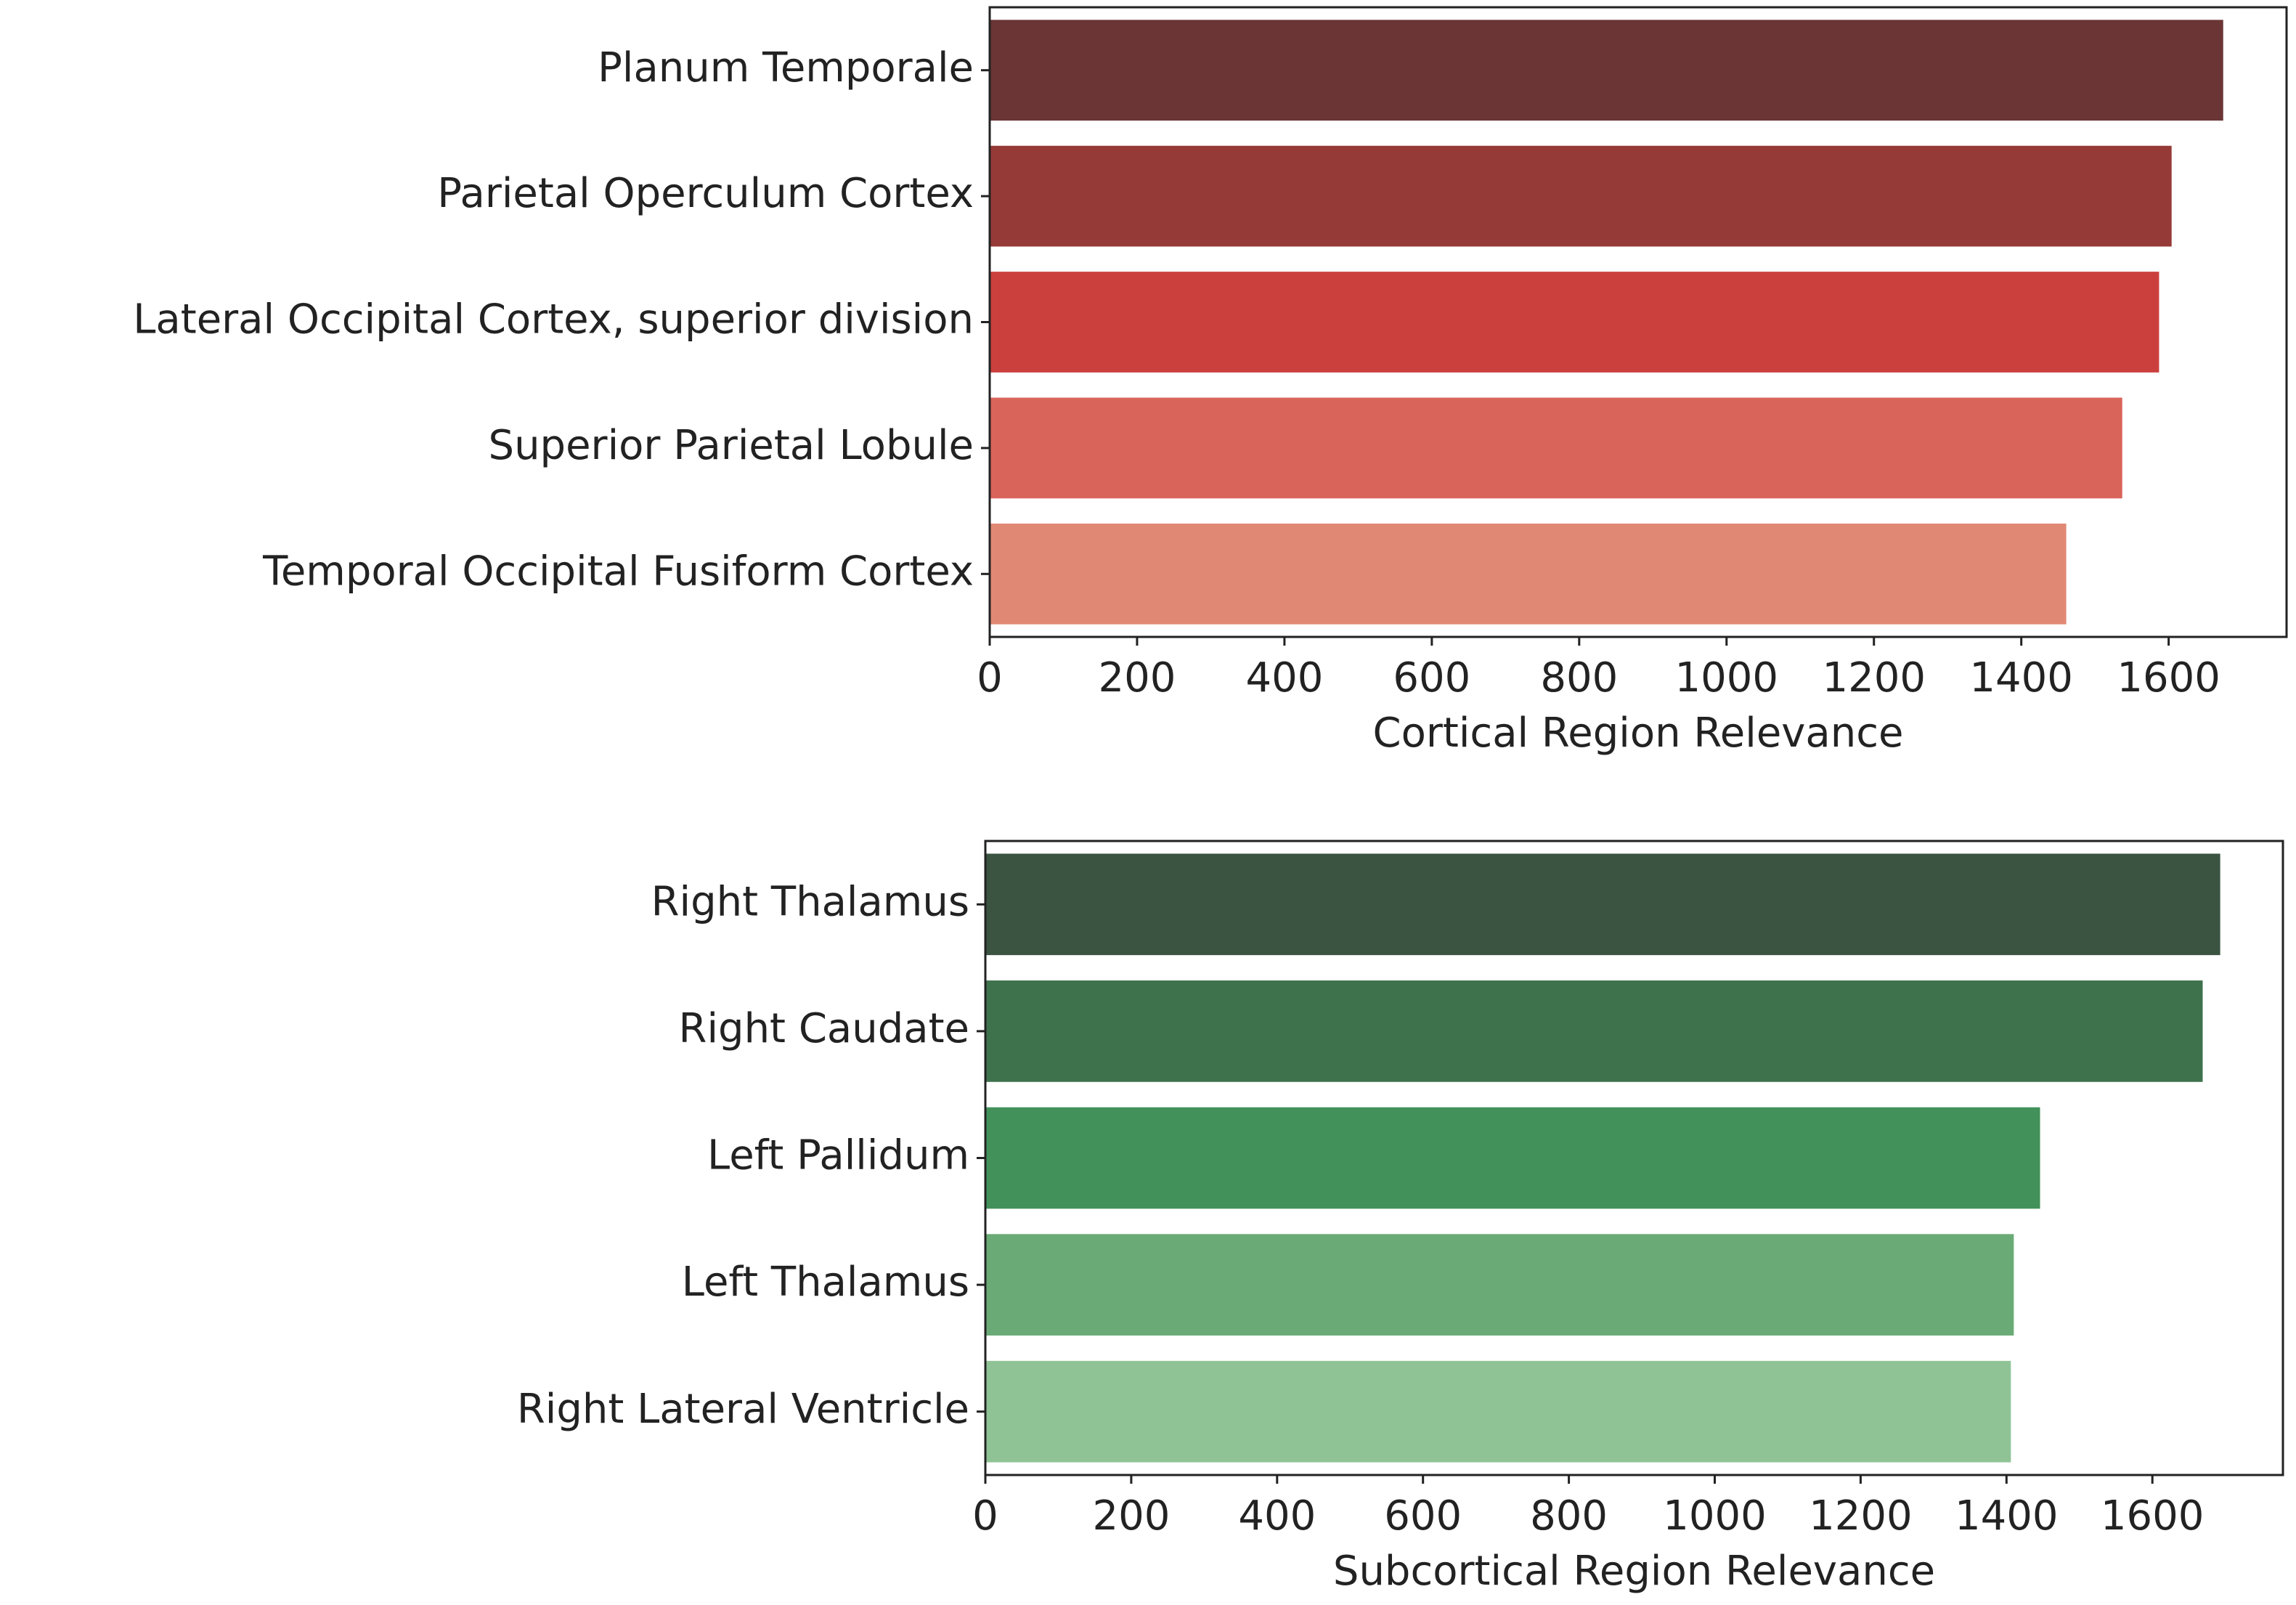 The image size is (2296, 1605). Describe the element at coordinates (705, 193) in the screenshot. I see `y-tick-label: Parietal Operculum Cortex` at that location.